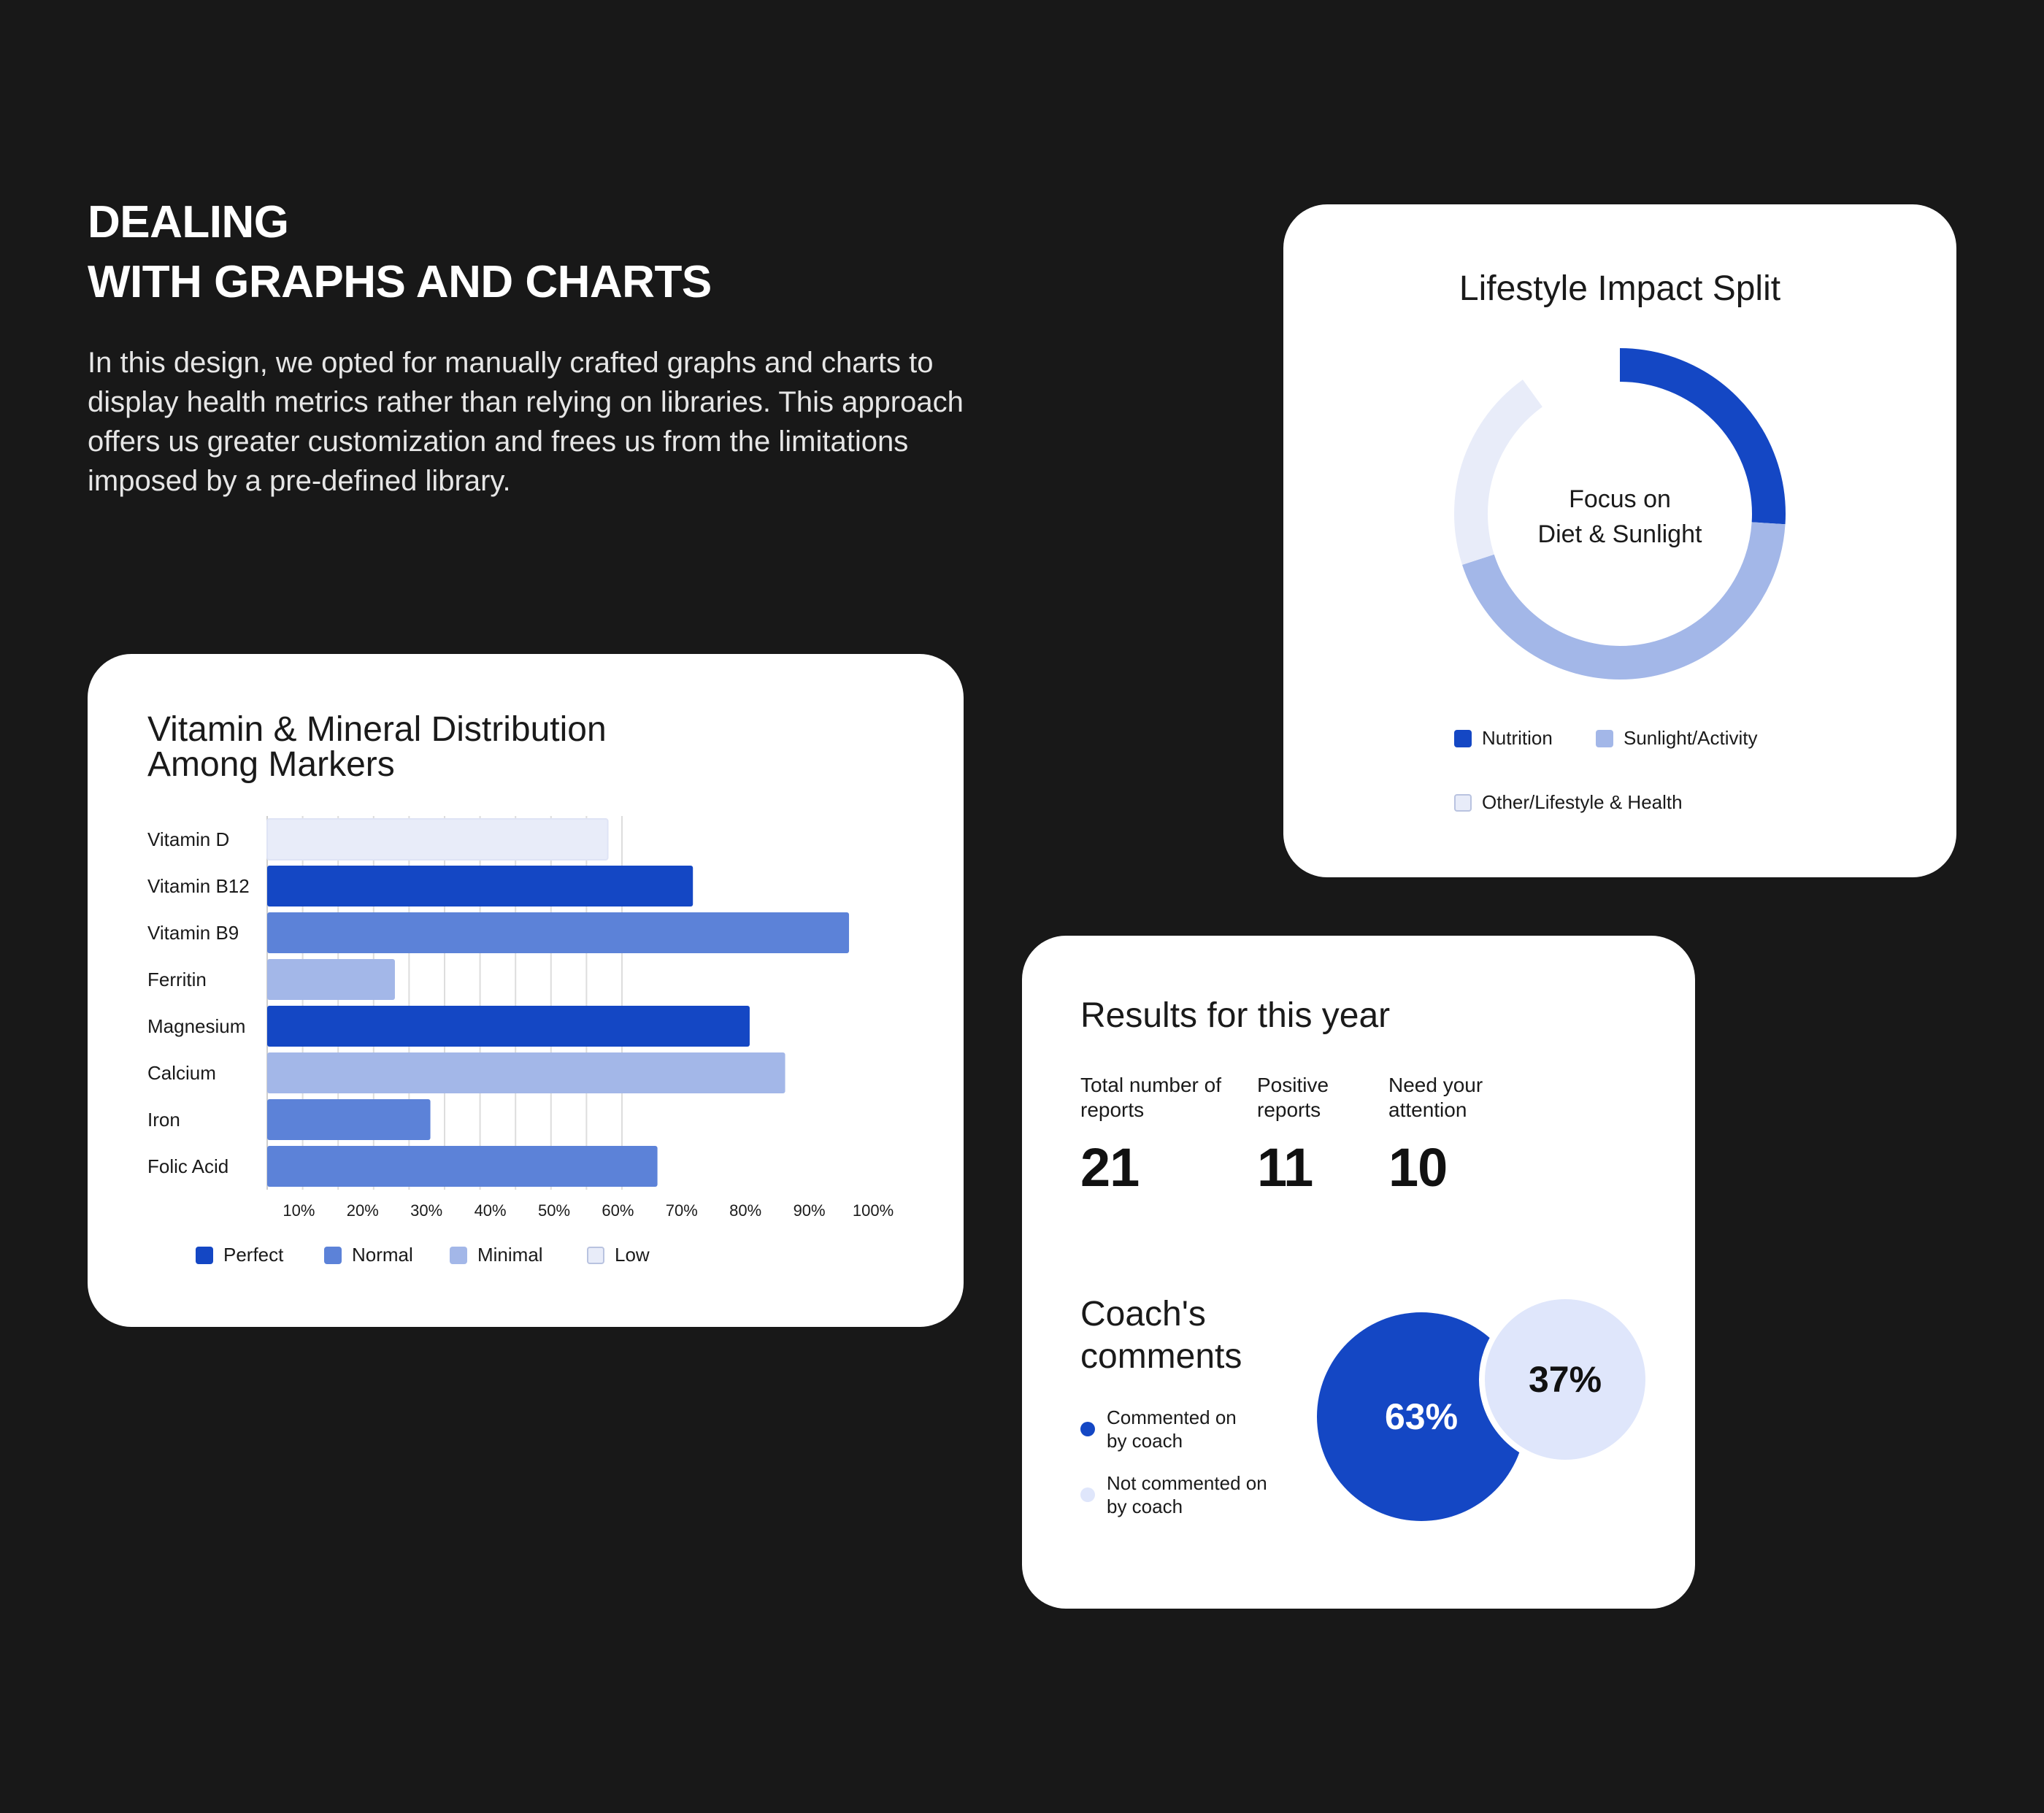 The image size is (2044, 1813). Describe the element at coordinates (1446, 1135) in the screenshot. I see `stat-need-attention: Need your attention 10` at that location.